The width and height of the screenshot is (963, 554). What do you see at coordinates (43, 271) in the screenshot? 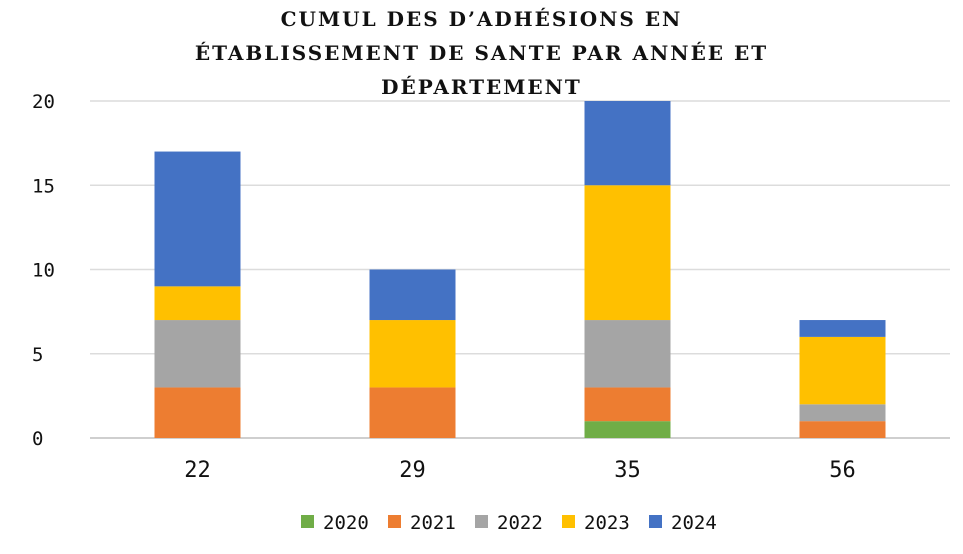
I see `y-tick-label: 10` at bounding box center [43, 271].